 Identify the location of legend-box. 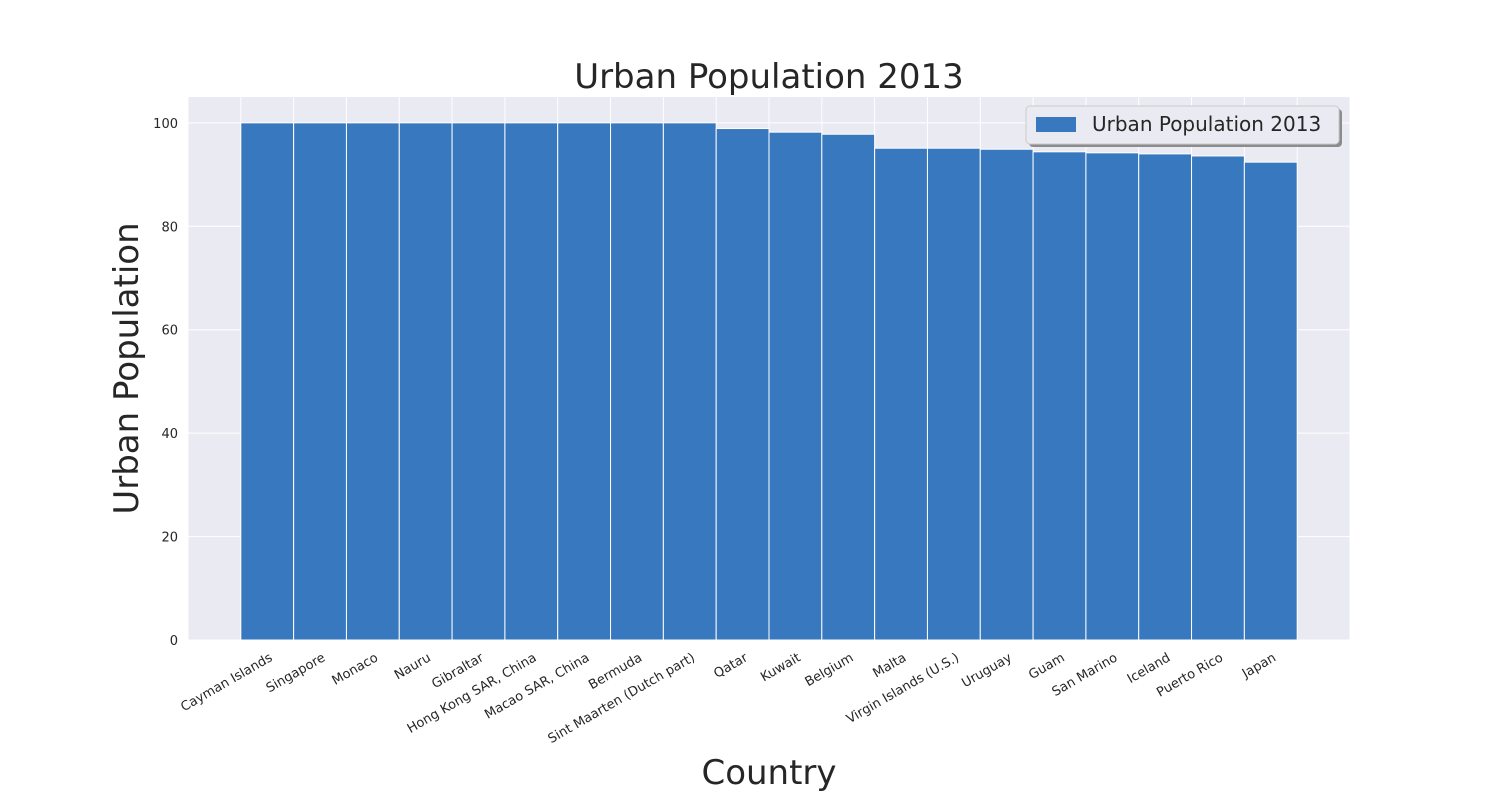
(1182, 125).